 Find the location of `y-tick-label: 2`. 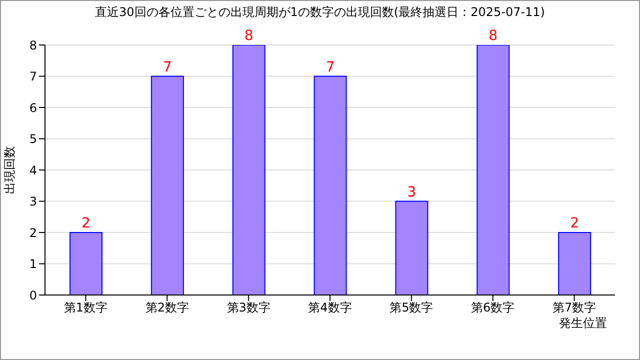

y-tick-label: 2 is located at coordinates (33, 233).